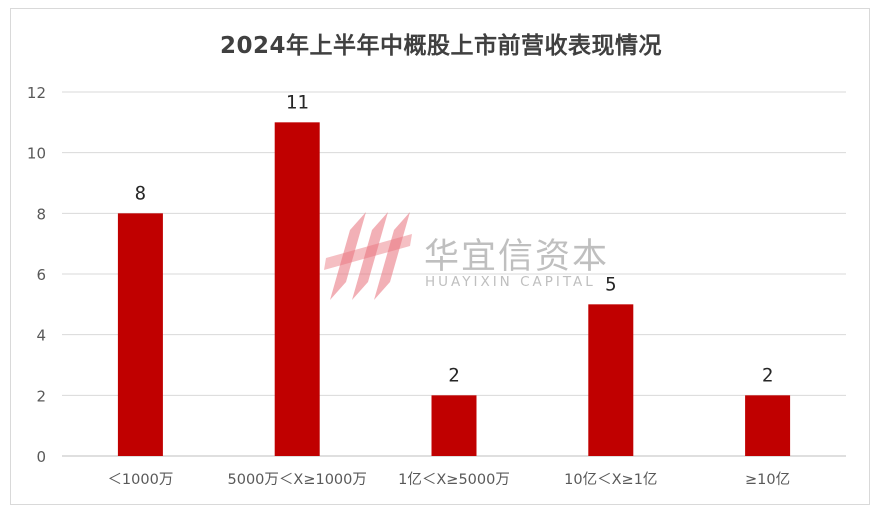 Image resolution: width=882 pixels, height=515 pixels. What do you see at coordinates (41, 396) in the screenshot?
I see `y-tick-label: 2` at bounding box center [41, 396].